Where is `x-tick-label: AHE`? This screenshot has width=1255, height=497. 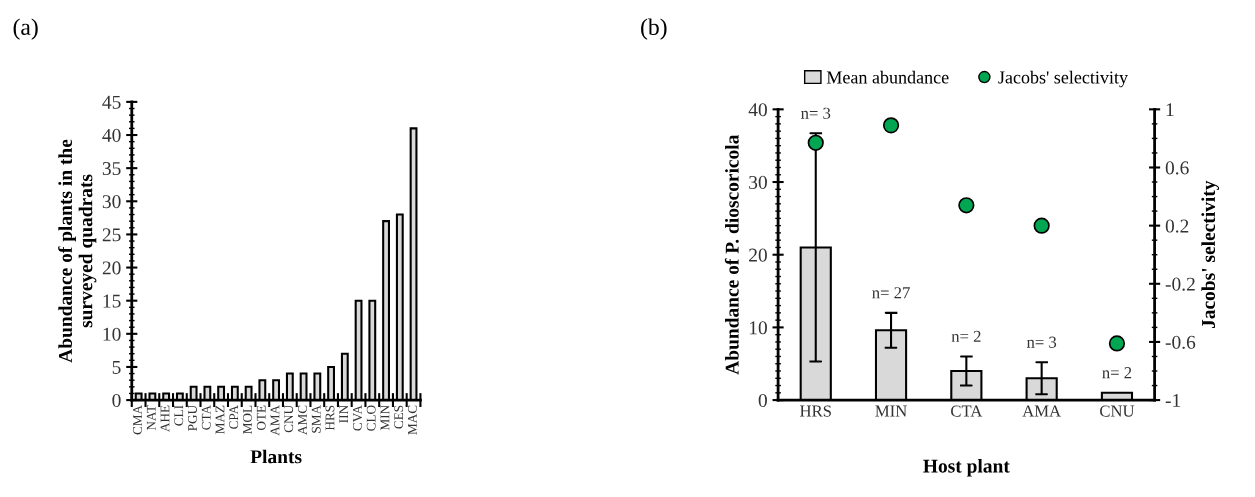 x-tick-label: AHE is located at coordinates (165, 418).